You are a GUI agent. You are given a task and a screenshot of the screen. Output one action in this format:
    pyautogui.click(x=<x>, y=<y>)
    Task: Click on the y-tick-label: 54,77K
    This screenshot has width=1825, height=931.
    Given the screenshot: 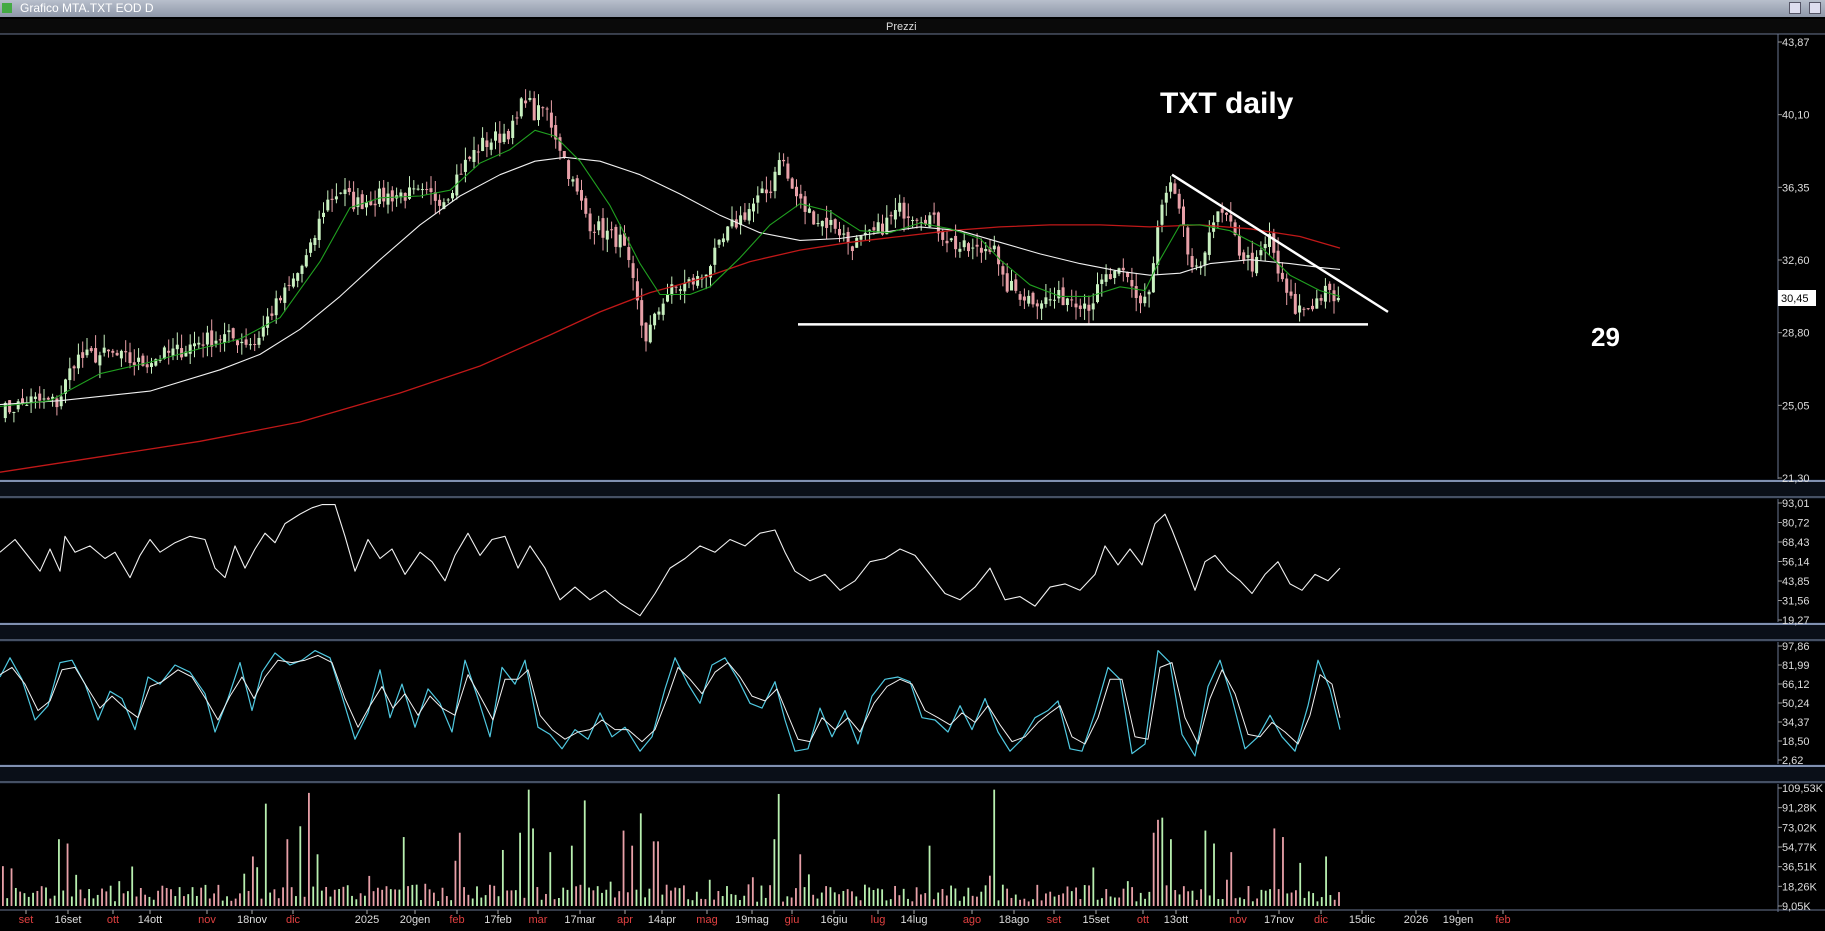 What is the action you would take?
    pyautogui.click(x=1800, y=848)
    